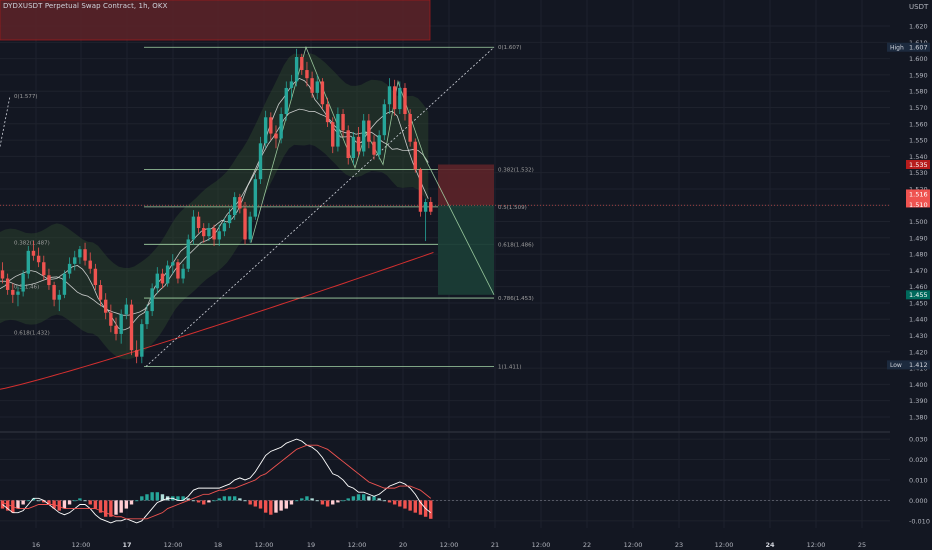 The height and width of the screenshot is (550, 932). What do you see at coordinates (466, 250) in the screenshot?
I see `position-target-zone` at bounding box center [466, 250].